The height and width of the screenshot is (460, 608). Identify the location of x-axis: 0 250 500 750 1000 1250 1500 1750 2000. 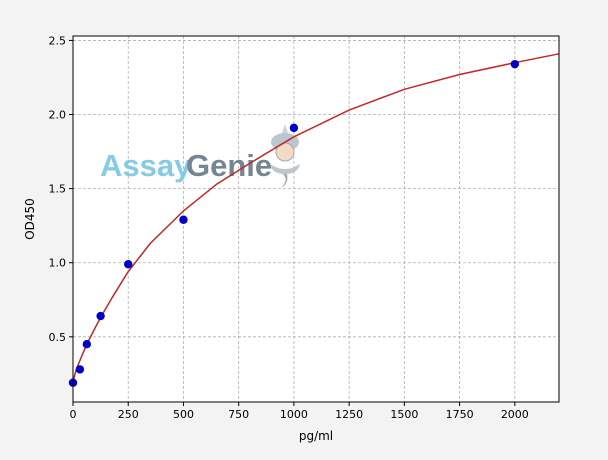
(299, 411).